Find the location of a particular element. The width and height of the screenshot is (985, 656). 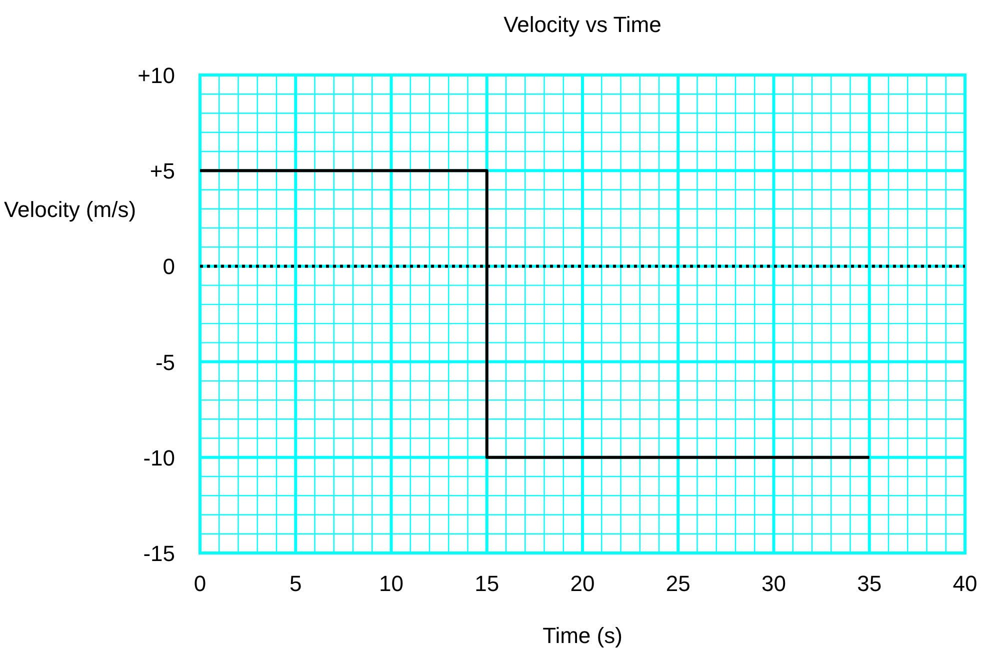

x-tick-label: 5 is located at coordinates (296, 583).